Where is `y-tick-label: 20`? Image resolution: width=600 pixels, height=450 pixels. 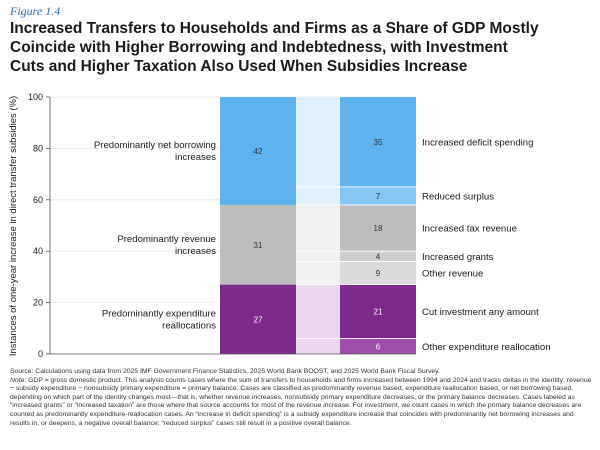
y-tick-label: 20 is located at coordinates (38, 303).